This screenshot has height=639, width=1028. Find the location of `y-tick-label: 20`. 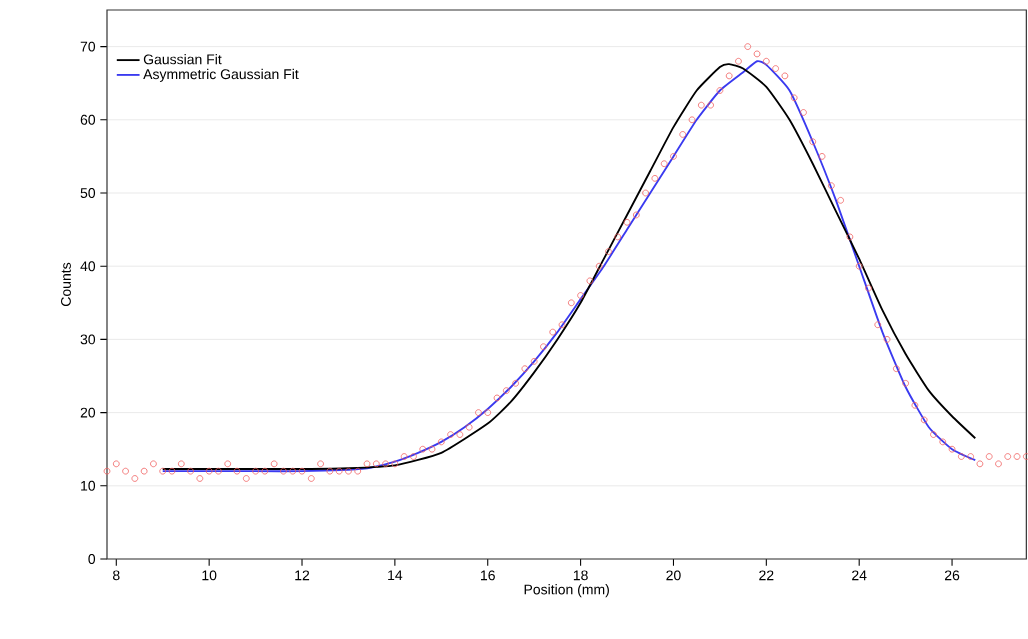

y-tick-label: 20 is located at coordinates (88, 412).